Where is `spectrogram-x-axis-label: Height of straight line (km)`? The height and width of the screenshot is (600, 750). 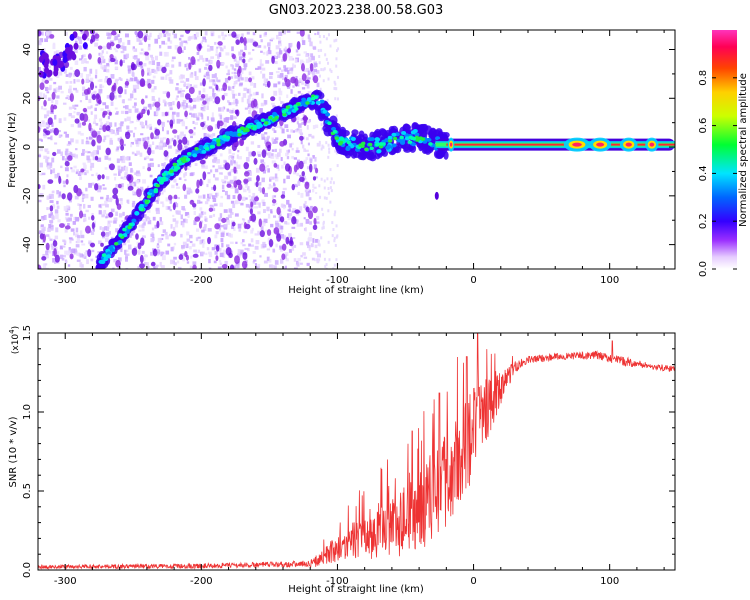 spectrogram-x-axis-label: Height of straight line (km) is located at coordinates (356, 290).